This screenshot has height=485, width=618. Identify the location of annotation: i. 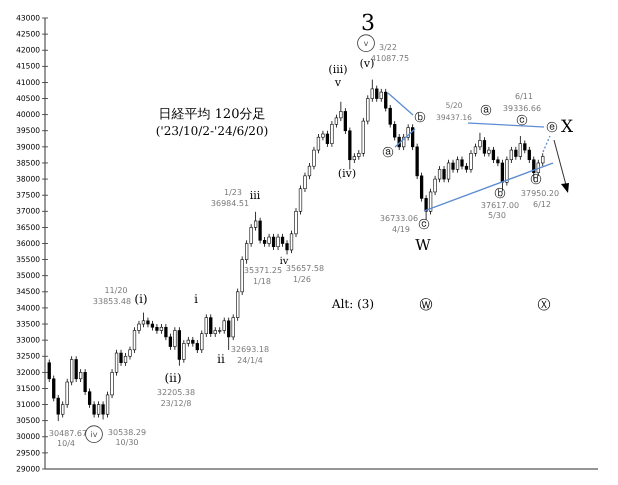
(196, 299).